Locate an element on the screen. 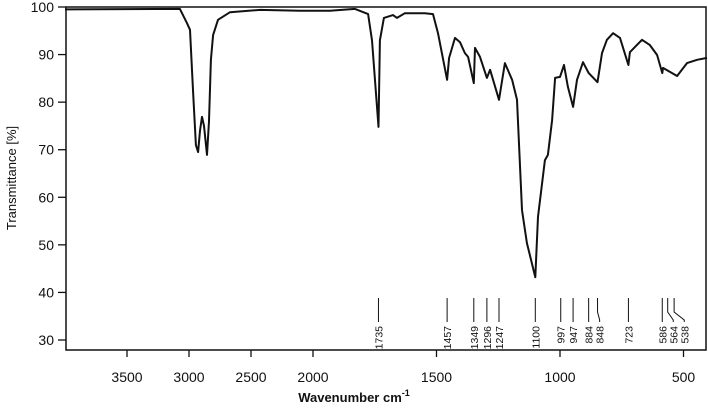 The width and height of the screenshot is (708, 410). annotation-label: 848 is located at coordinates (601, 335).